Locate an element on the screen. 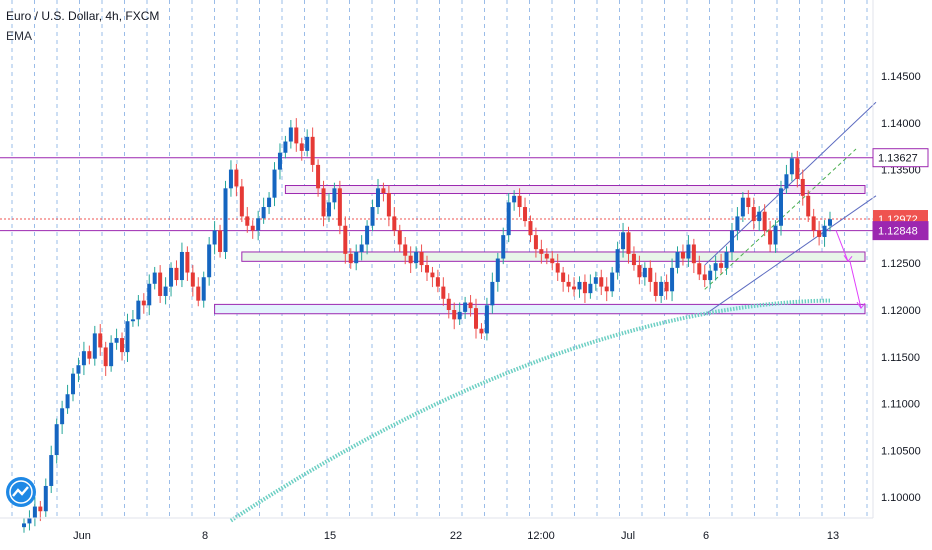 The height and width of the screenshot is (550, 932). price-tick: 1.14500 is located at coordinates (901, 77).